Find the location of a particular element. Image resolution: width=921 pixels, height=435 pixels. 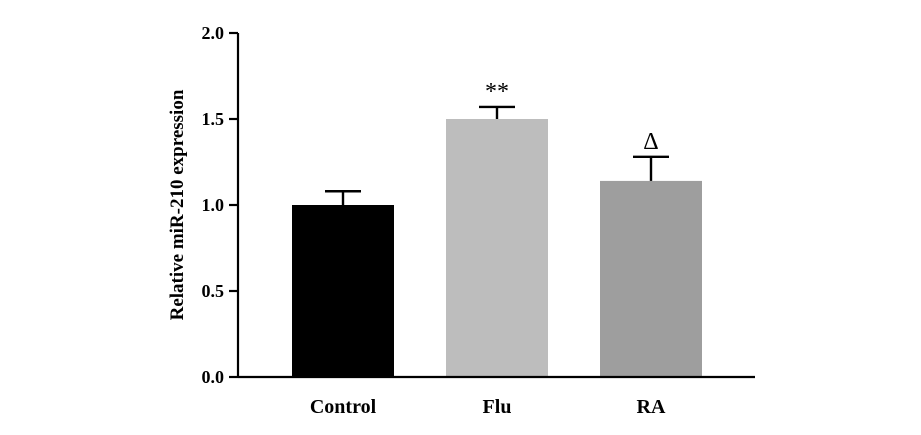

y-tick-label: 0.0 is located at coordinates (213, 377).